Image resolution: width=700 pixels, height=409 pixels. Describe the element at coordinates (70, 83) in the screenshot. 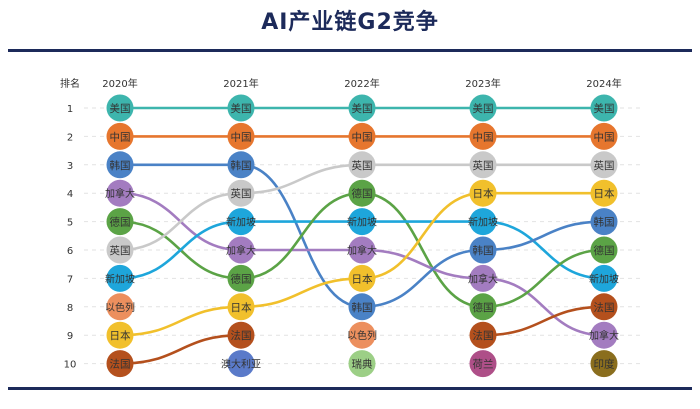

I see `rank-header: 排名` at that location.